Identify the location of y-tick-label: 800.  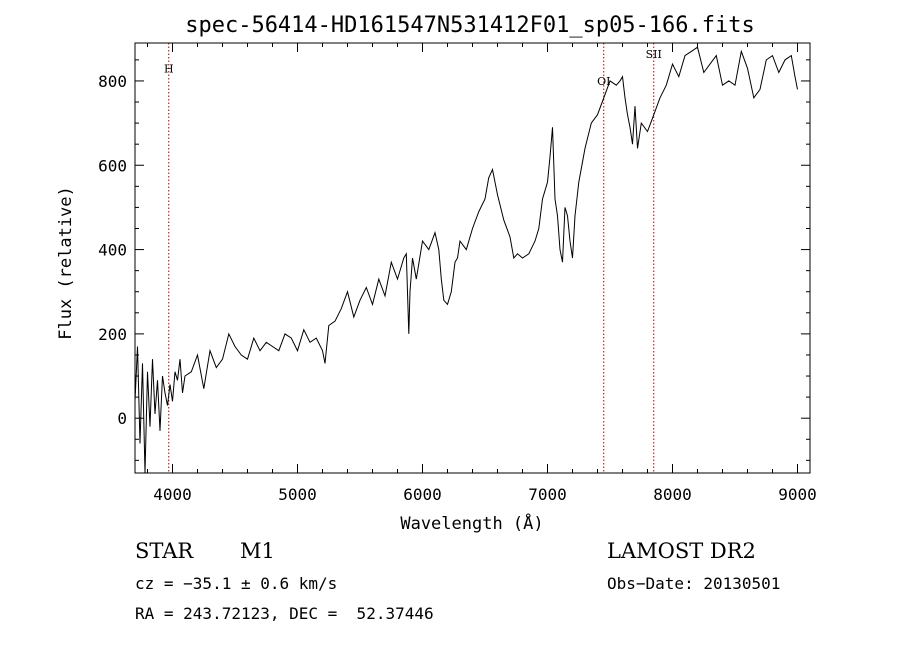
(112, 81).